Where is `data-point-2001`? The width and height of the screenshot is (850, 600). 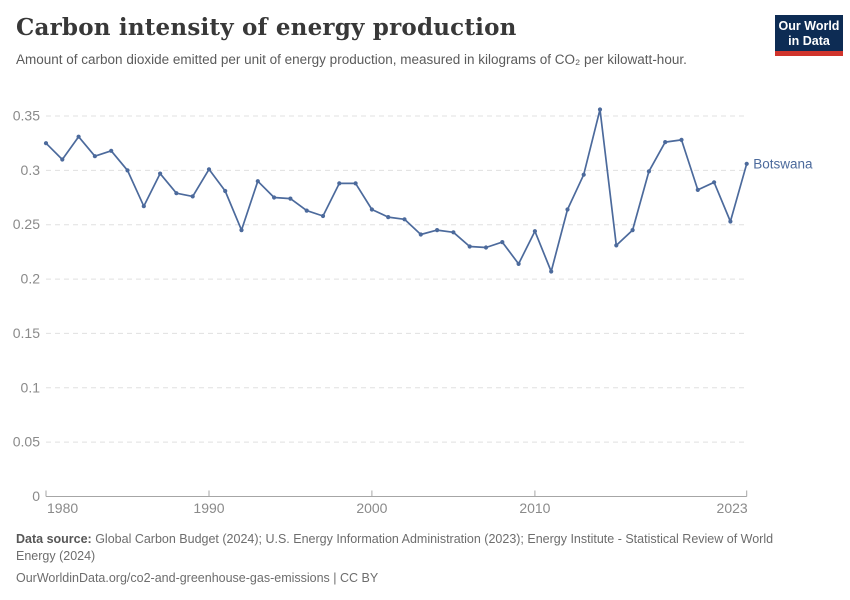 data-point-2001 is located at coordinates (388, 217).